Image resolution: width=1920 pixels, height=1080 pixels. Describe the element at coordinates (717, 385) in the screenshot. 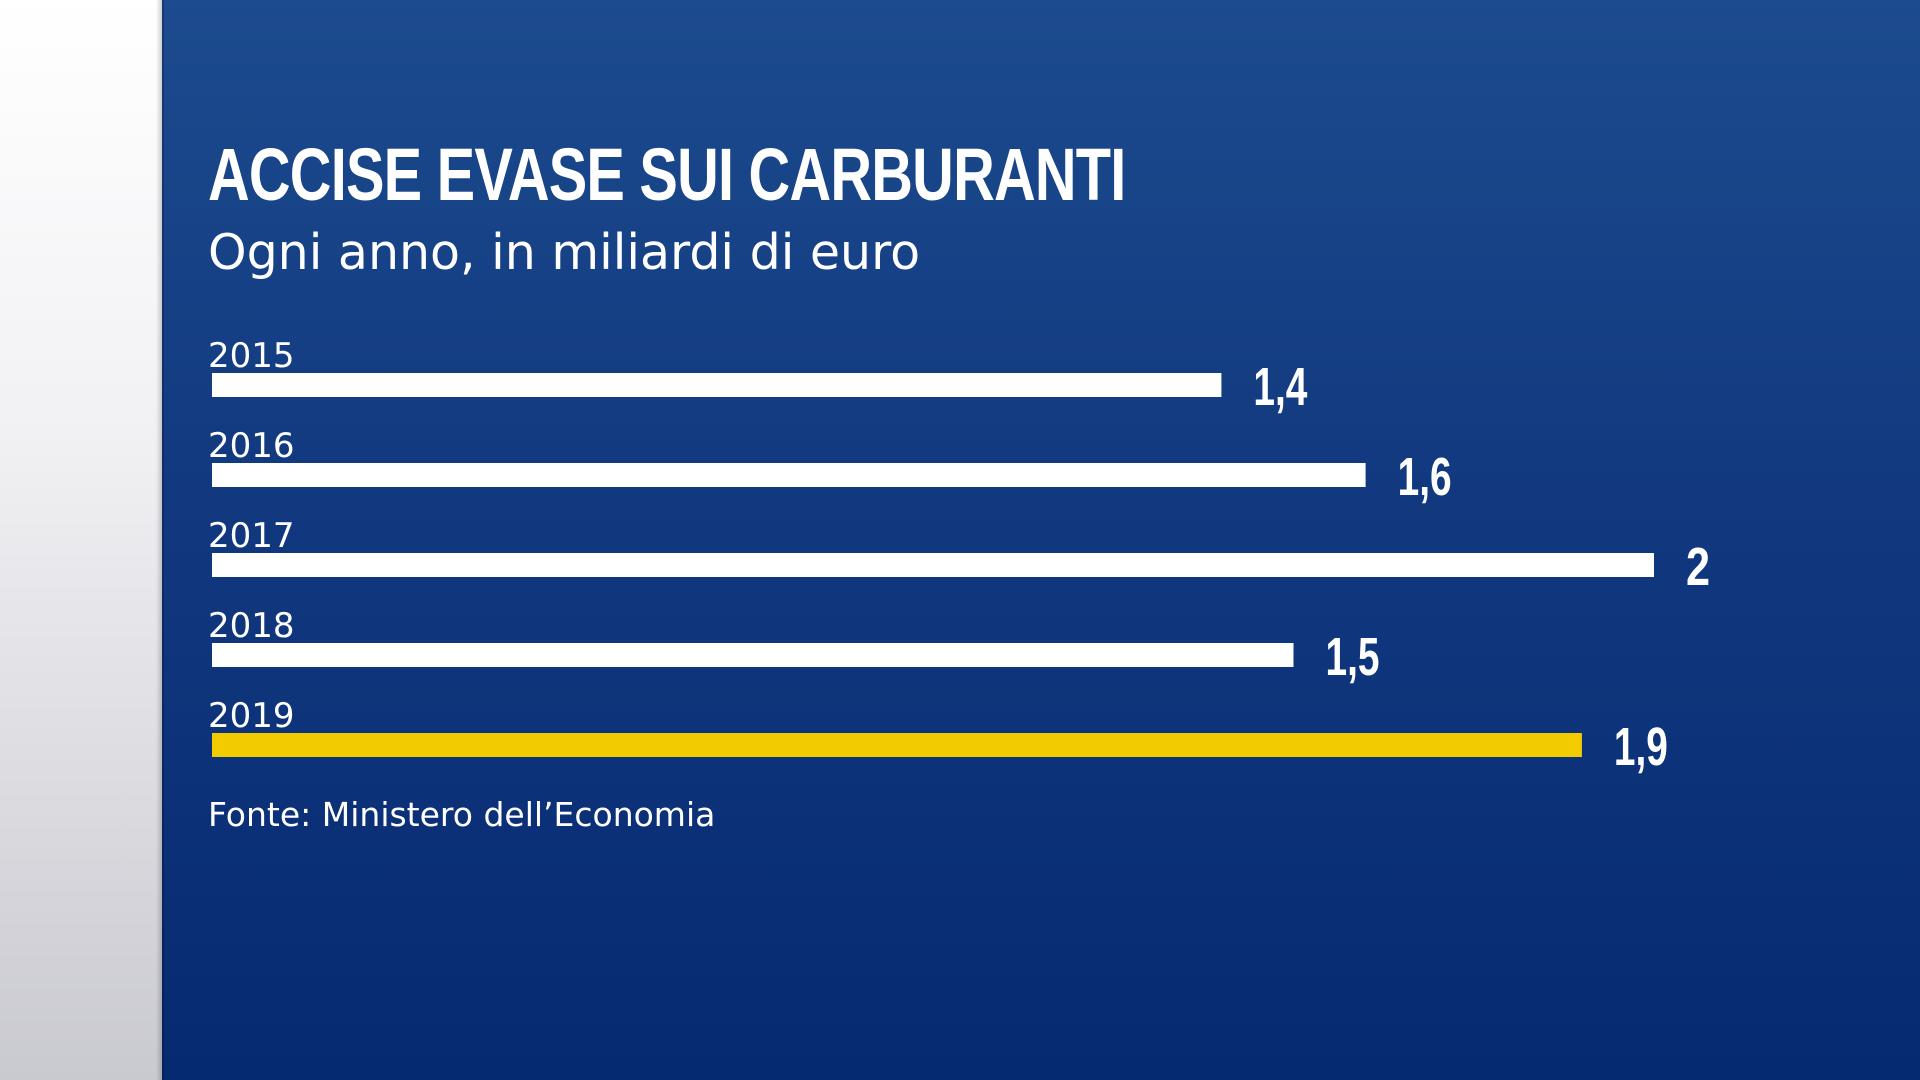

I see `bar-2015` at that location.